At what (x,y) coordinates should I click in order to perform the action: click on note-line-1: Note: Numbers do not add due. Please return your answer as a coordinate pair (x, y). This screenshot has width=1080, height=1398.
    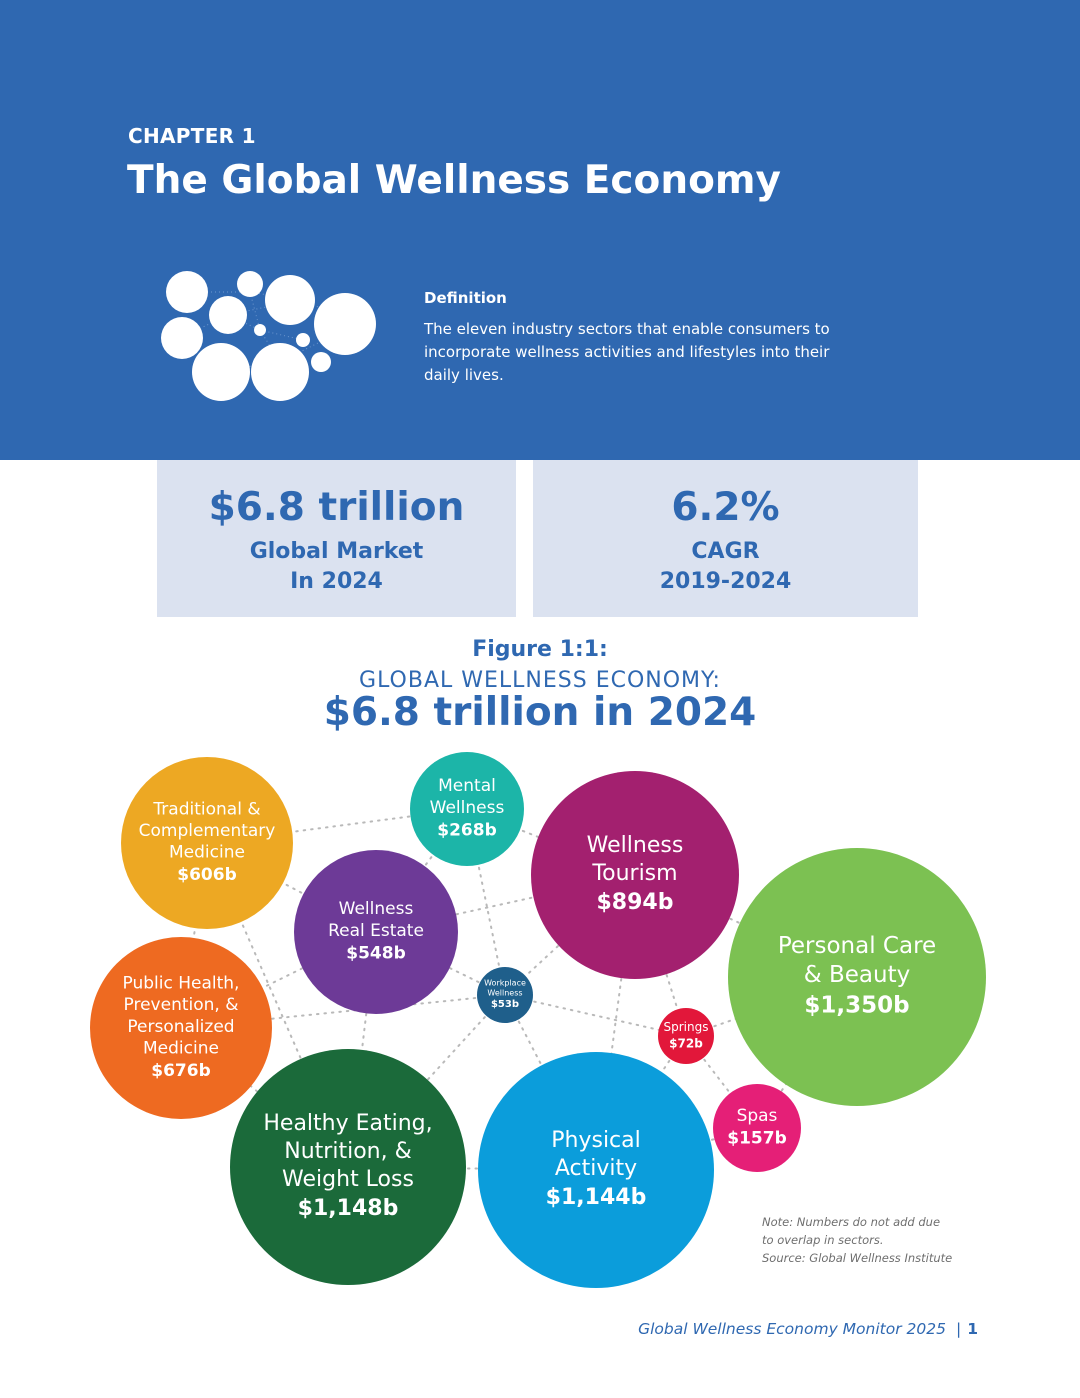
    Looking at the image, I should click on (851, 1222).